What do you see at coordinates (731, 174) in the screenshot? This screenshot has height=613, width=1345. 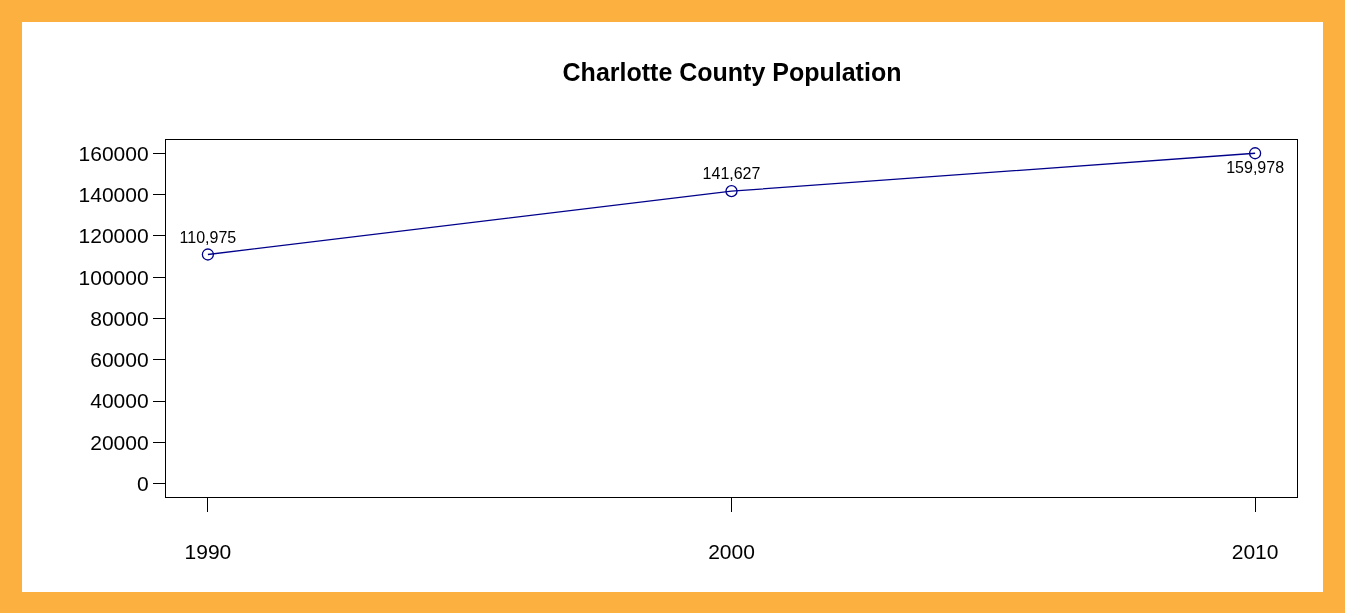 I see `data-label: 141,627` at bounding box center [731, 174].